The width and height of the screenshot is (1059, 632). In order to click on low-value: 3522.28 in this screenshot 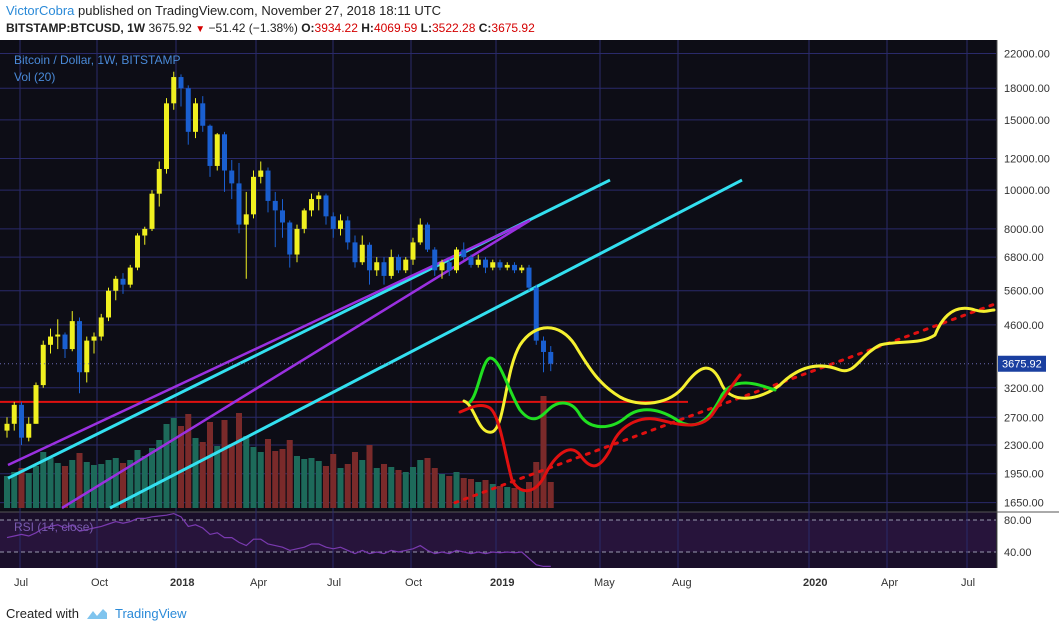, I will do `click(454, 28)`.